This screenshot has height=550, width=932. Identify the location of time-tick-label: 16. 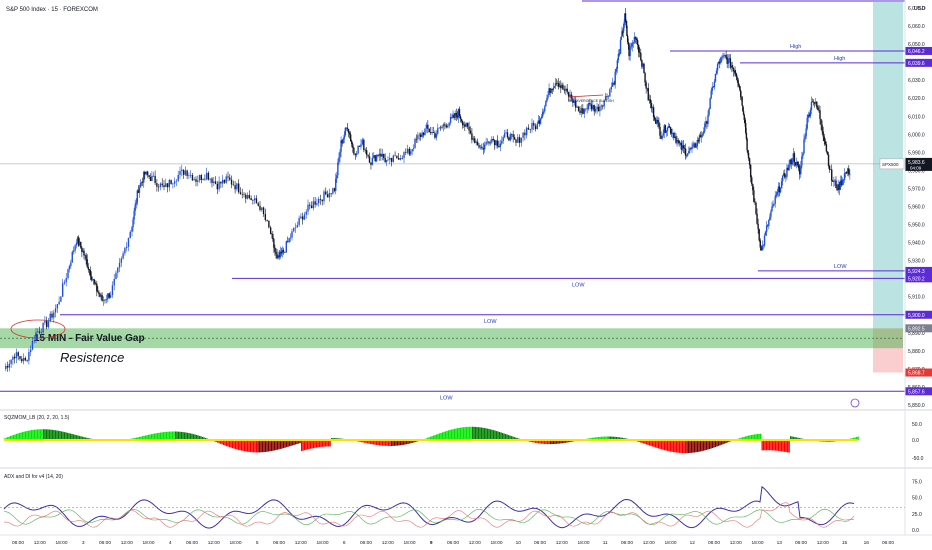
(867, 543).